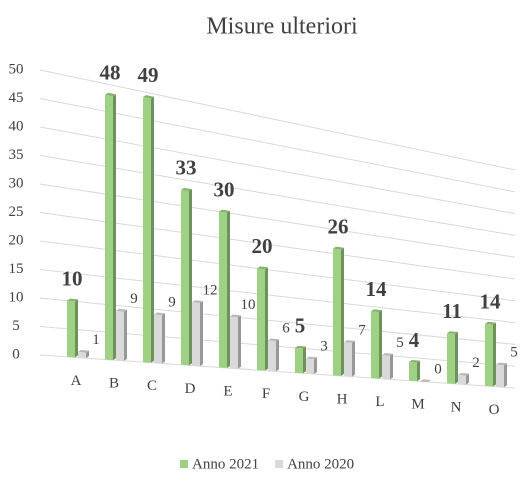 This screenshot has height=481, width=531. What do you see at coordinates (320, 464) in the screenshot?
I see `legend-label: Anno 2020` at bounding box center [320, 464].